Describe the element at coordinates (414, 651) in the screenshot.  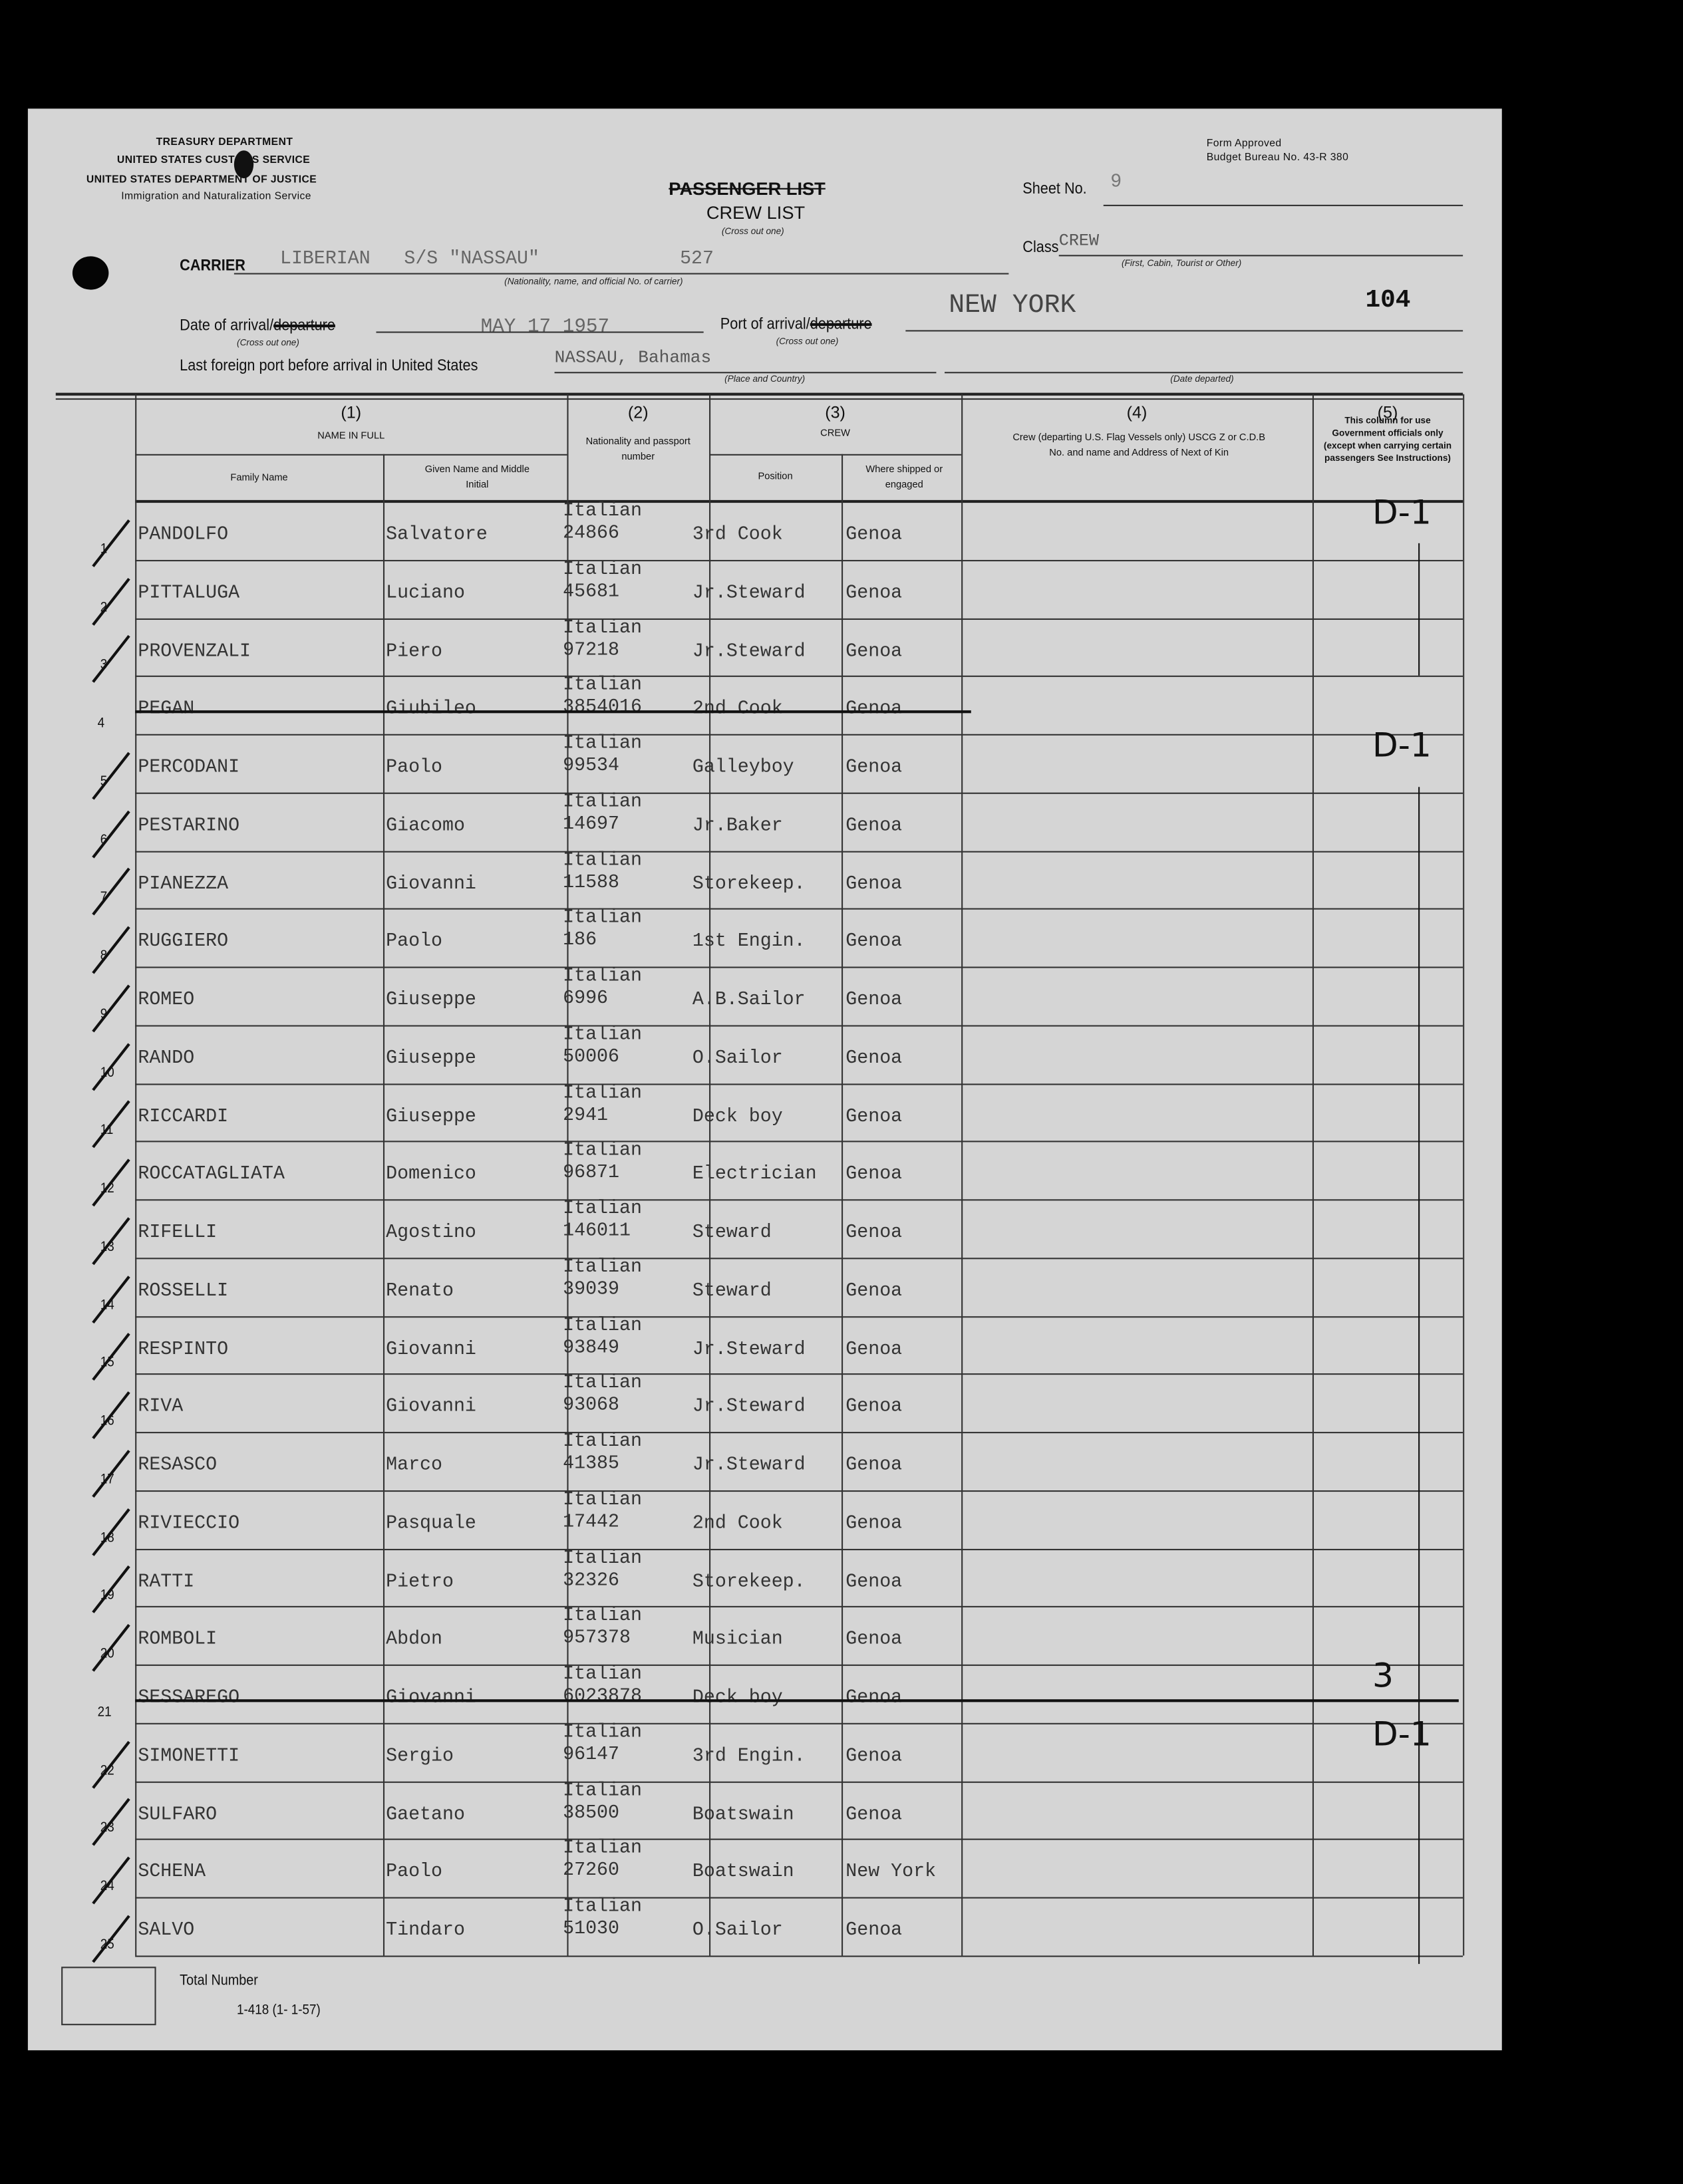
I see `given-name-cell: Piero` at that location.